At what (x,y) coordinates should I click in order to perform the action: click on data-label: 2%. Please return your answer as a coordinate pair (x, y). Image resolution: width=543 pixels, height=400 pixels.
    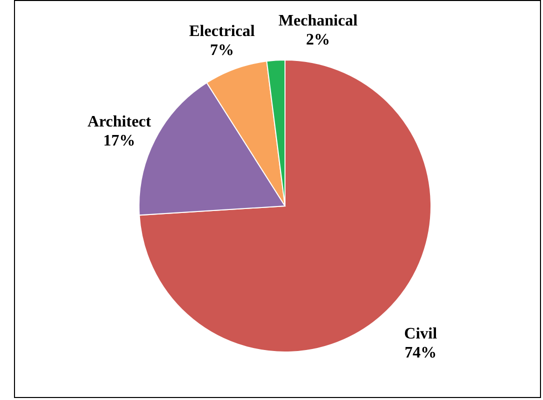
    Looking at the image, I should click on (318, 39).